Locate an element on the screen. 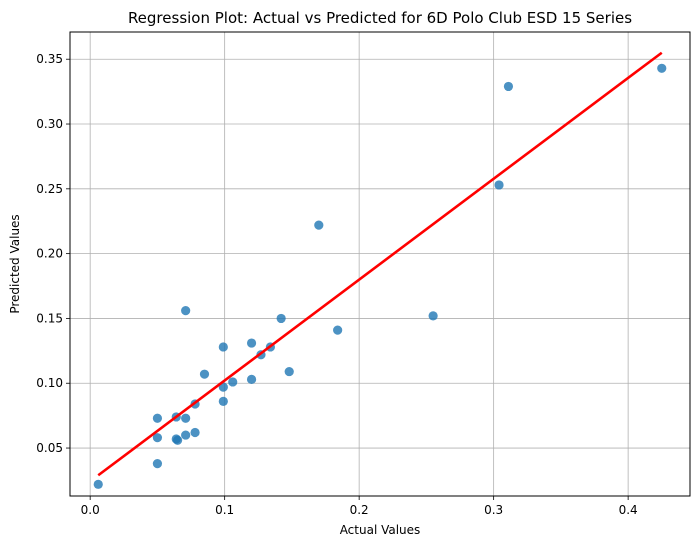 The image size is (700, 547). y-tick-label: 0.25 is located at coordinates (49, 189).